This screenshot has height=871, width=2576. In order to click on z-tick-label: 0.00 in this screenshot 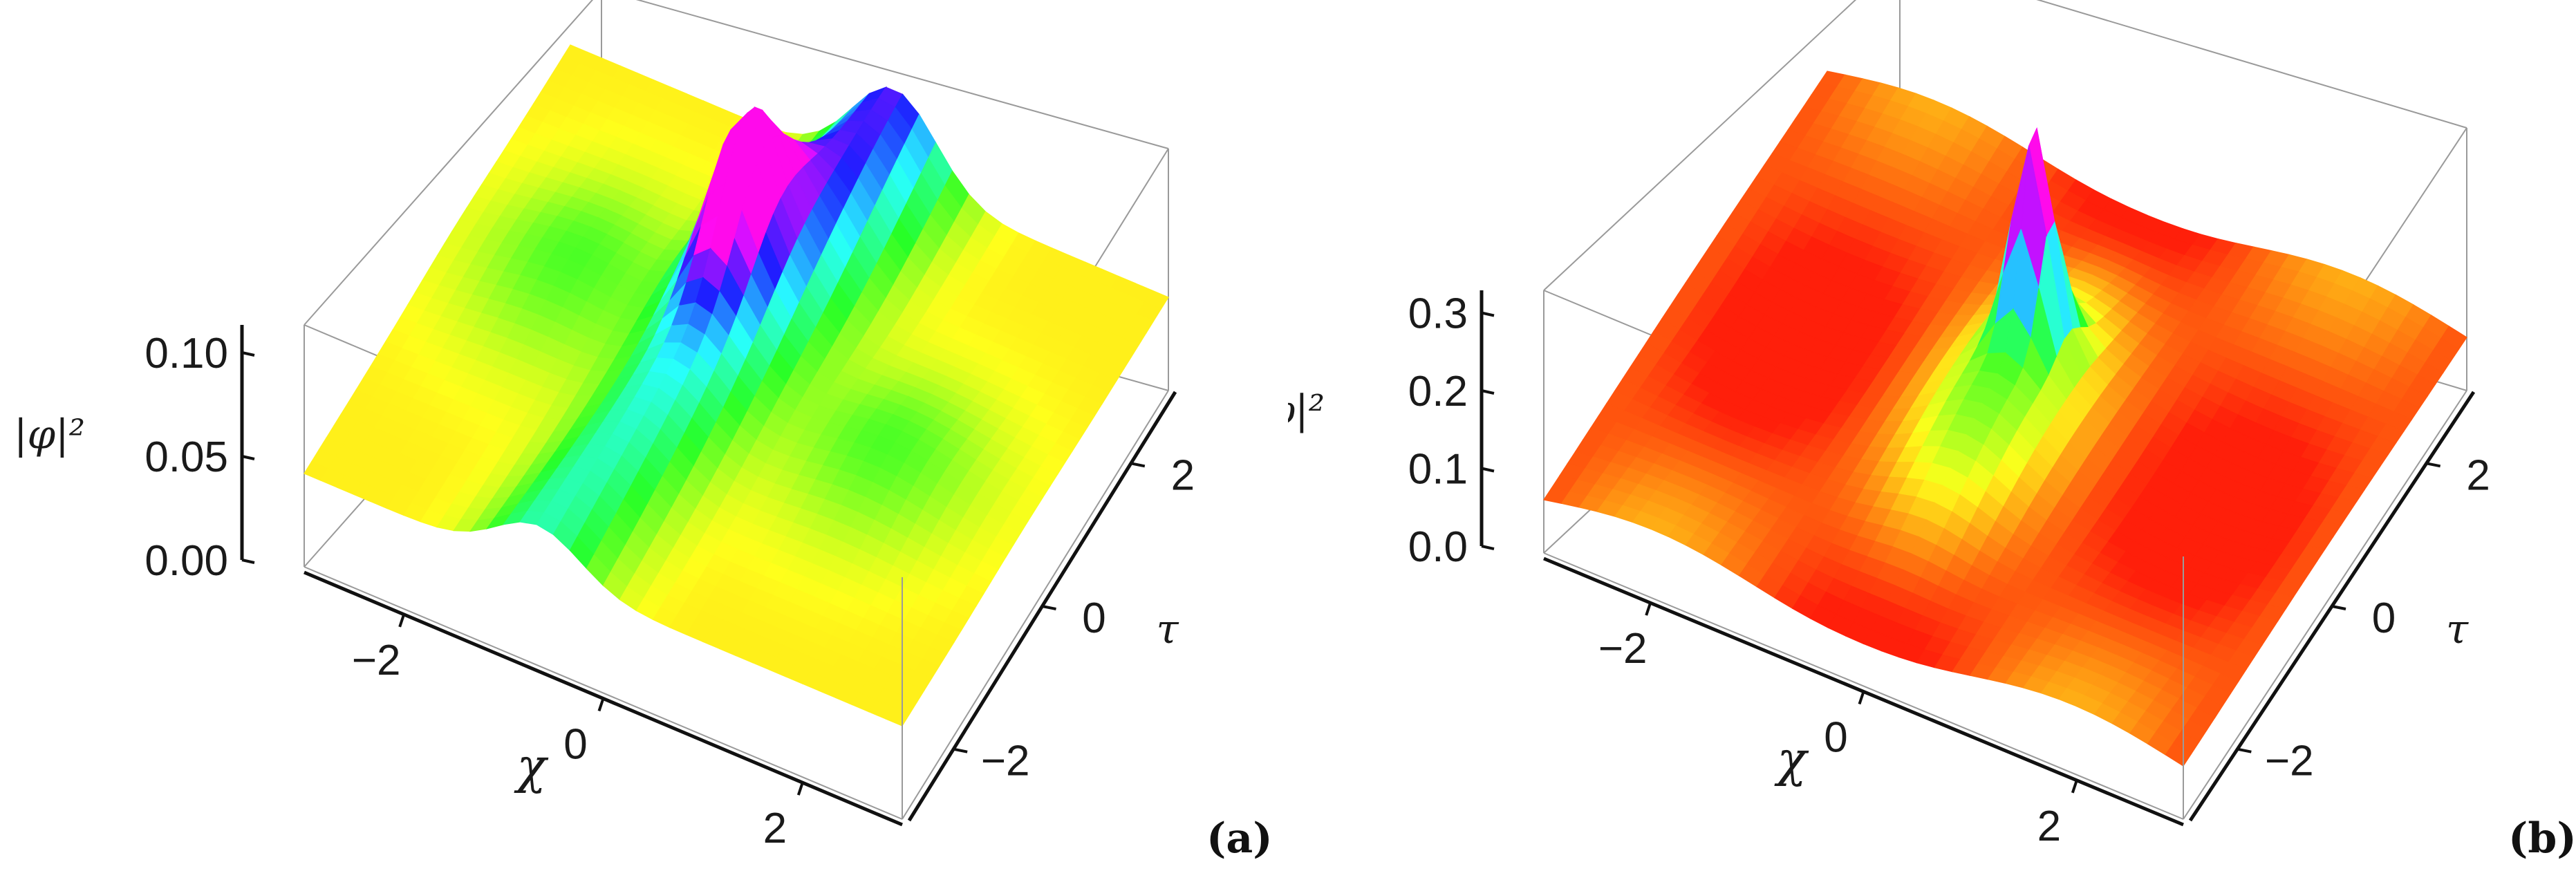, I will do `click(186, 561)`.